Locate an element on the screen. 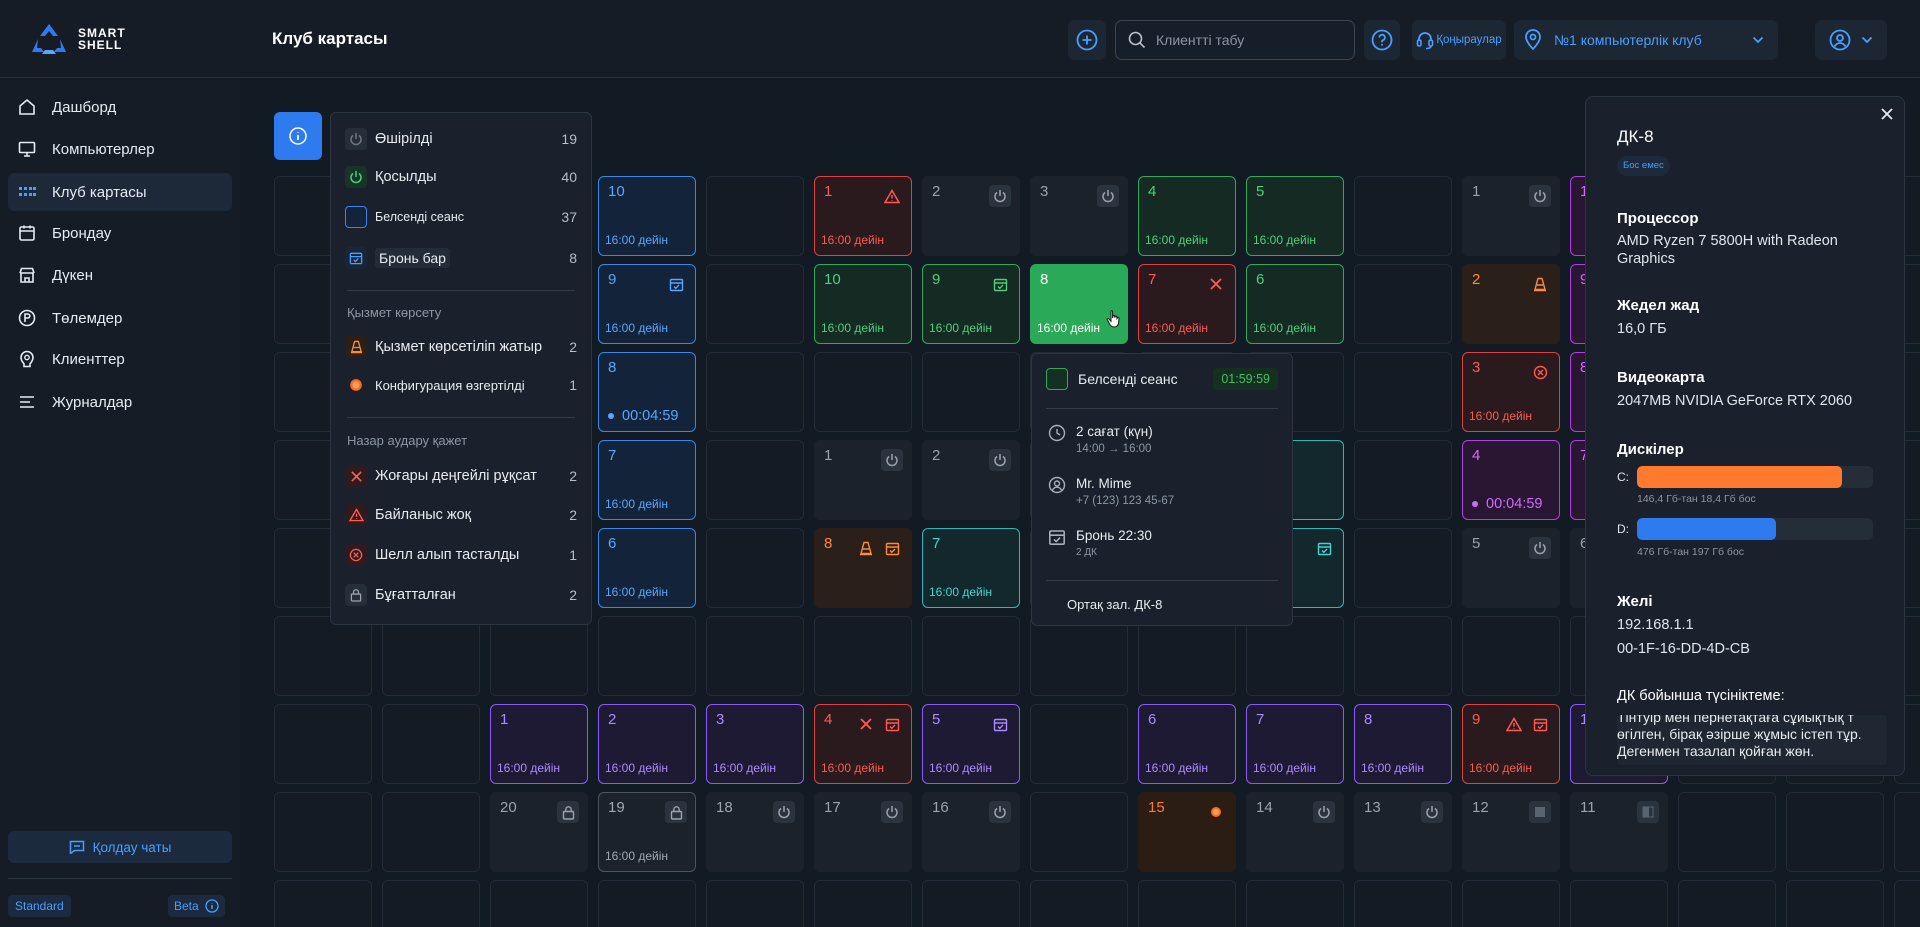 The image size is (1920, 927). pc-tile: 15 is located at coordinates (1187, 832).